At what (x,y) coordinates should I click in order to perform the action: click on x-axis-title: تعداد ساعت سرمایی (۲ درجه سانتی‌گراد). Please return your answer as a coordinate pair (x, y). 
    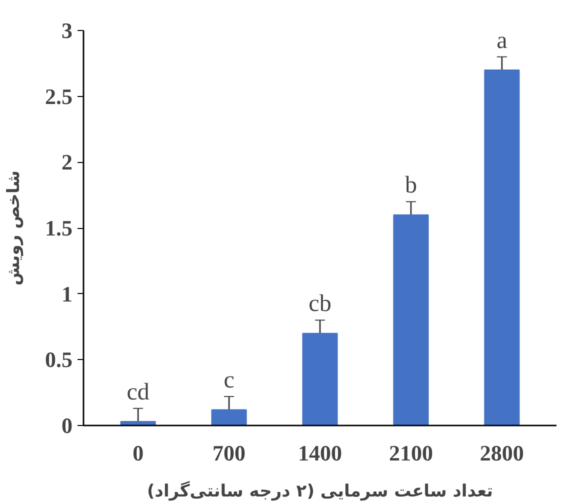
    Looking at the image, I should click on (320, 491).